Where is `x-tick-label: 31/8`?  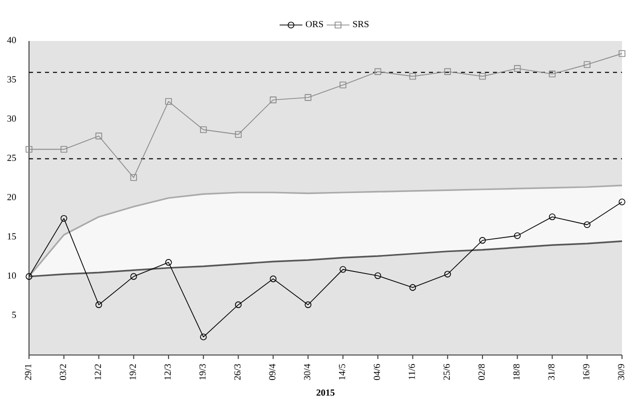 x-tick-label: 31/8 is located at coordinates (551, 372).